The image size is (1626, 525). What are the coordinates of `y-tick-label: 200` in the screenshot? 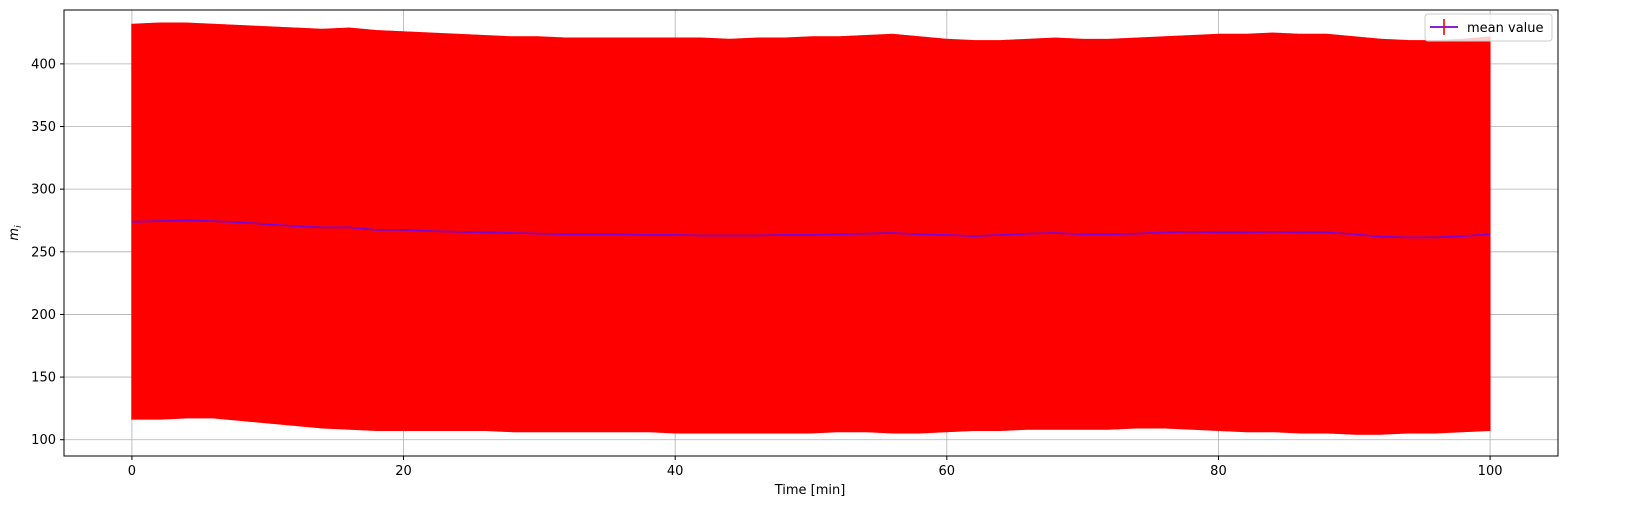 It's located at (43, 315).